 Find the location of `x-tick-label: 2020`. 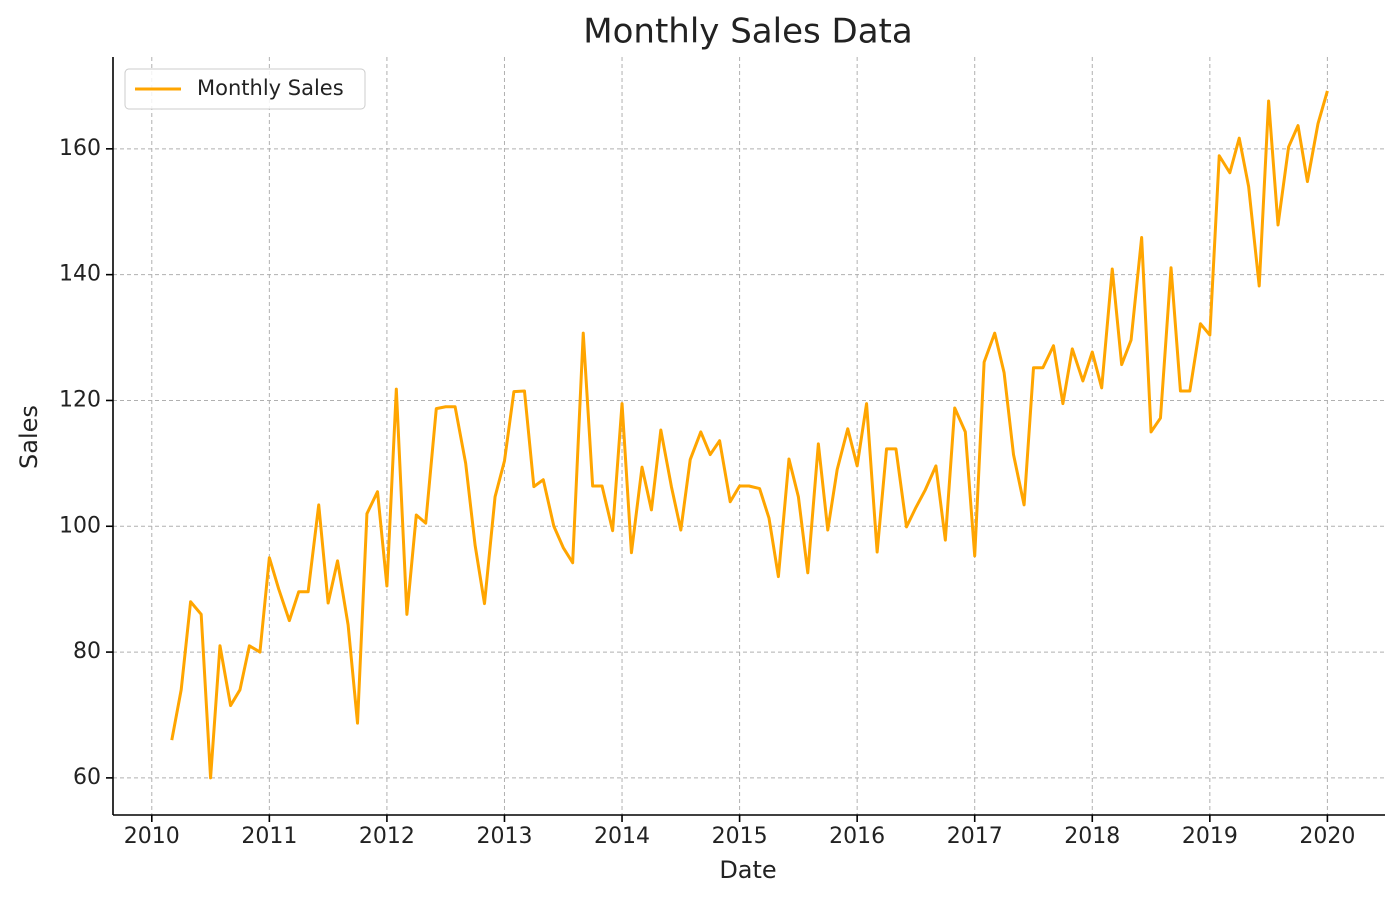

x-tick-label: 2020 is located at coordinates (1327, 836).